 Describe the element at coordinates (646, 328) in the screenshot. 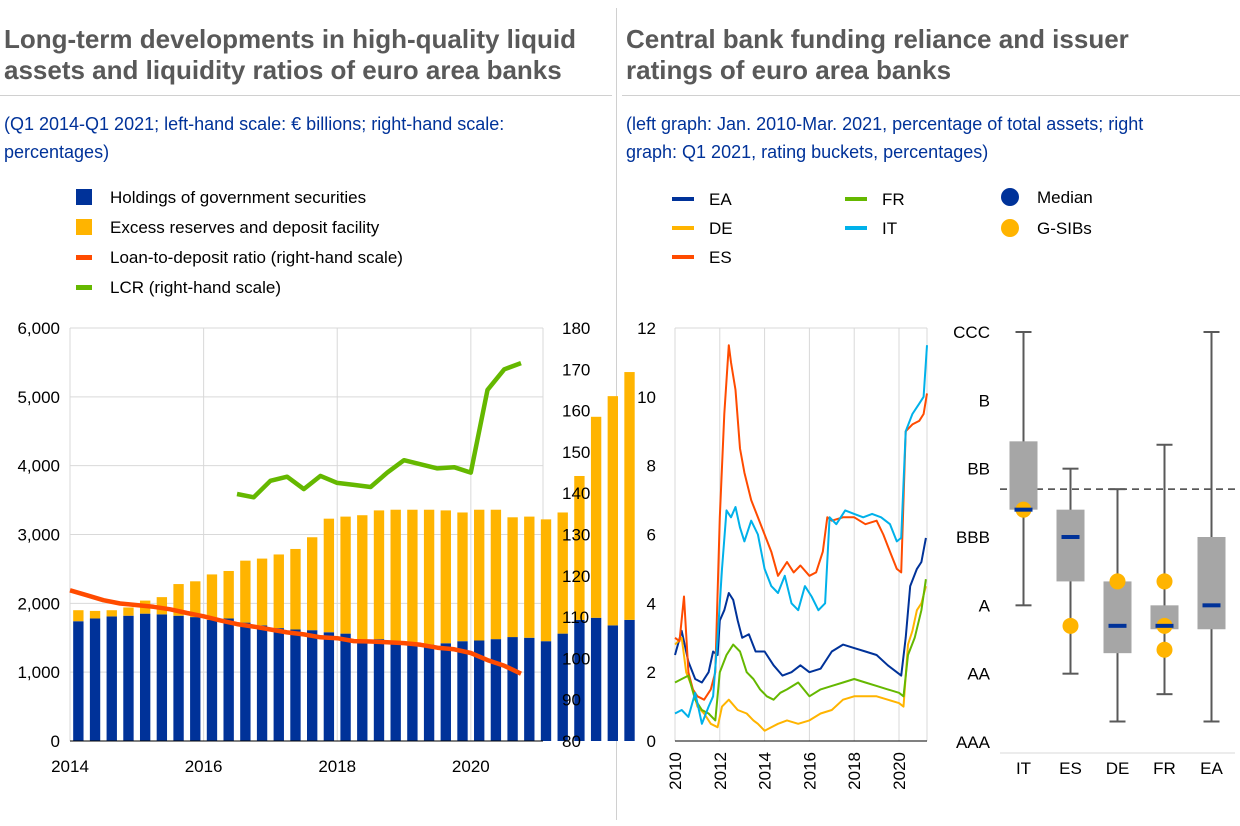

I see `y-tick-label: 12` at that location.